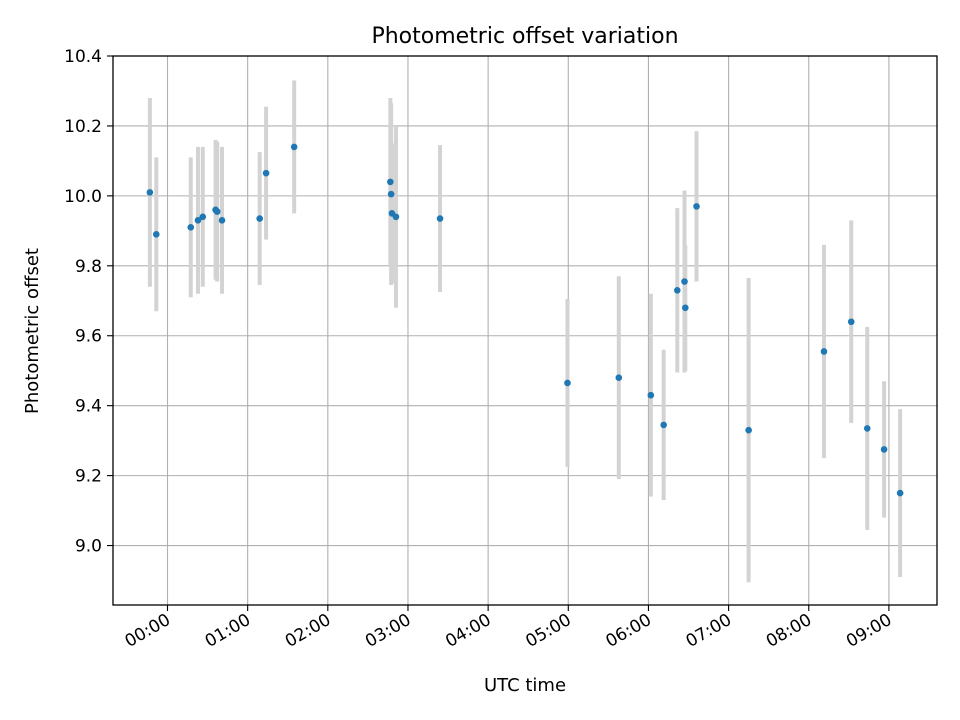 The height and width of the screenshot is (720, 960). What do you see at coordinates (525, 685) in the screenshot?
I see `x-axis-label: UTC time` at bounding box center [525, 685].